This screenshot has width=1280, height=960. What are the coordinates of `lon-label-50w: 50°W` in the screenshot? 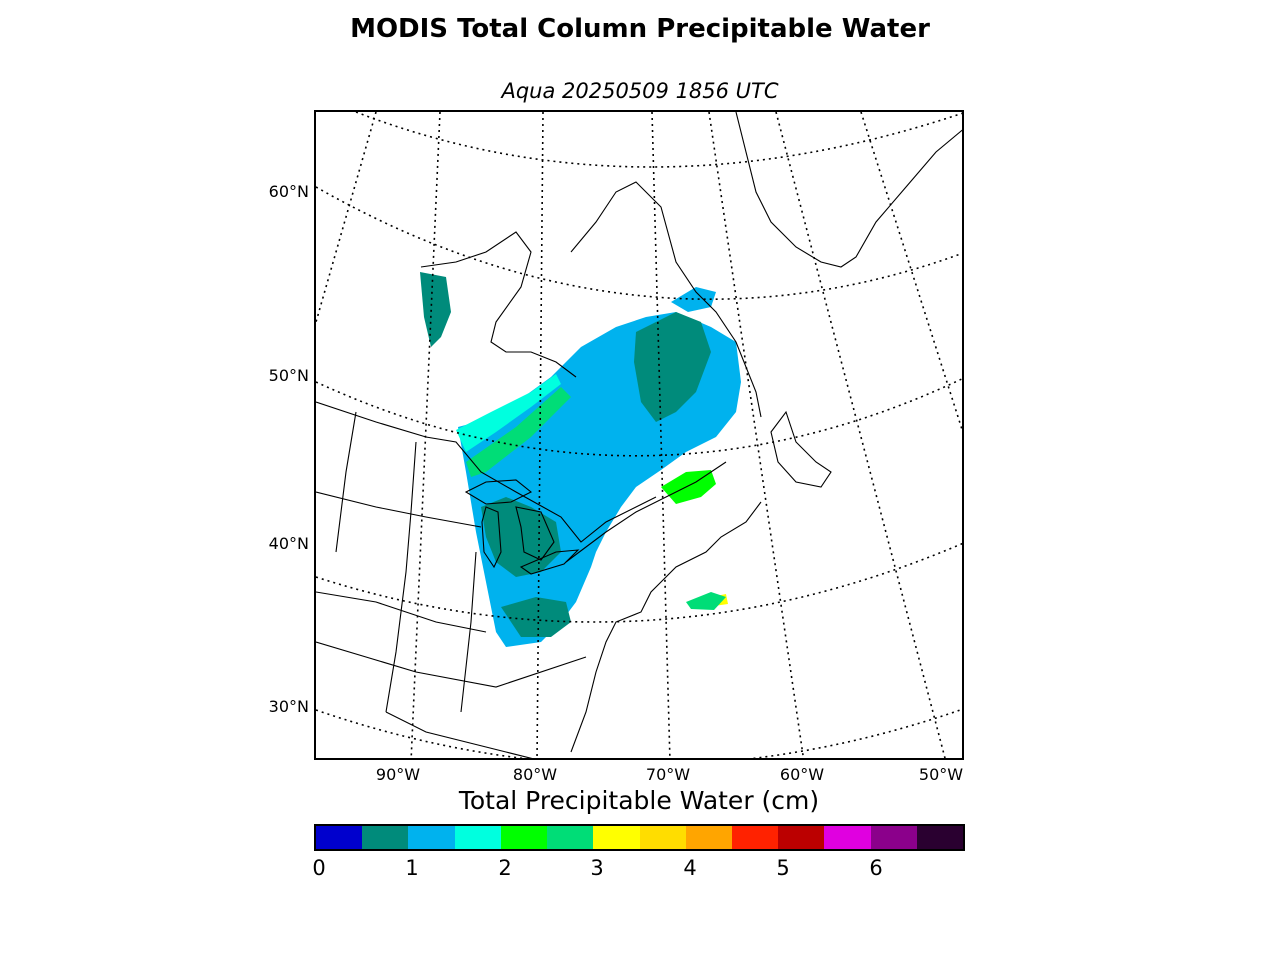 It's located at (941, 774).